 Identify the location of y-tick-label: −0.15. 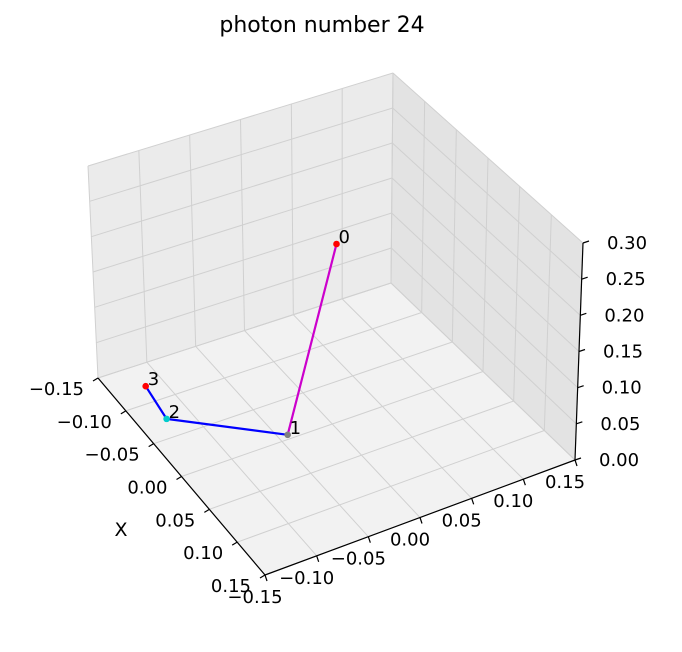
(254, 597).